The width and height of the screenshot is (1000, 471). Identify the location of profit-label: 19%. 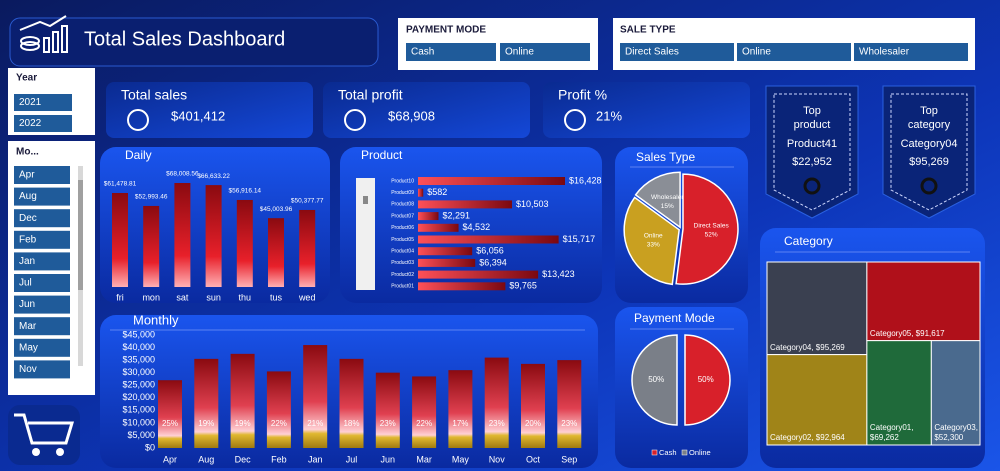
(243, 423).